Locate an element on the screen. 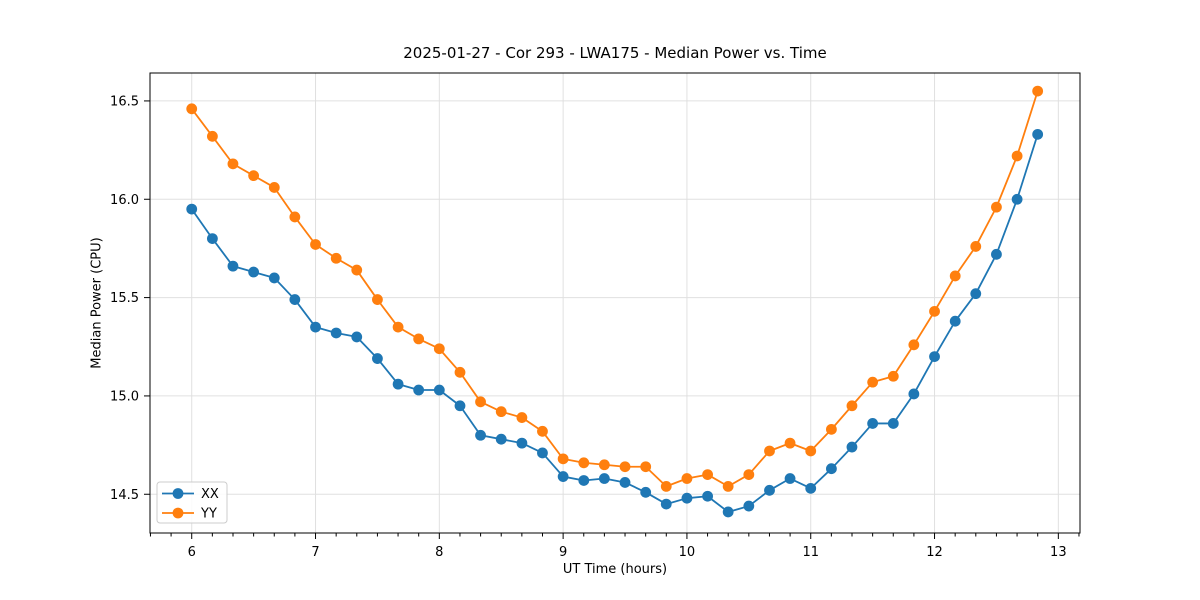  x-tick-label: 12 is located at coordinates (934, 552).